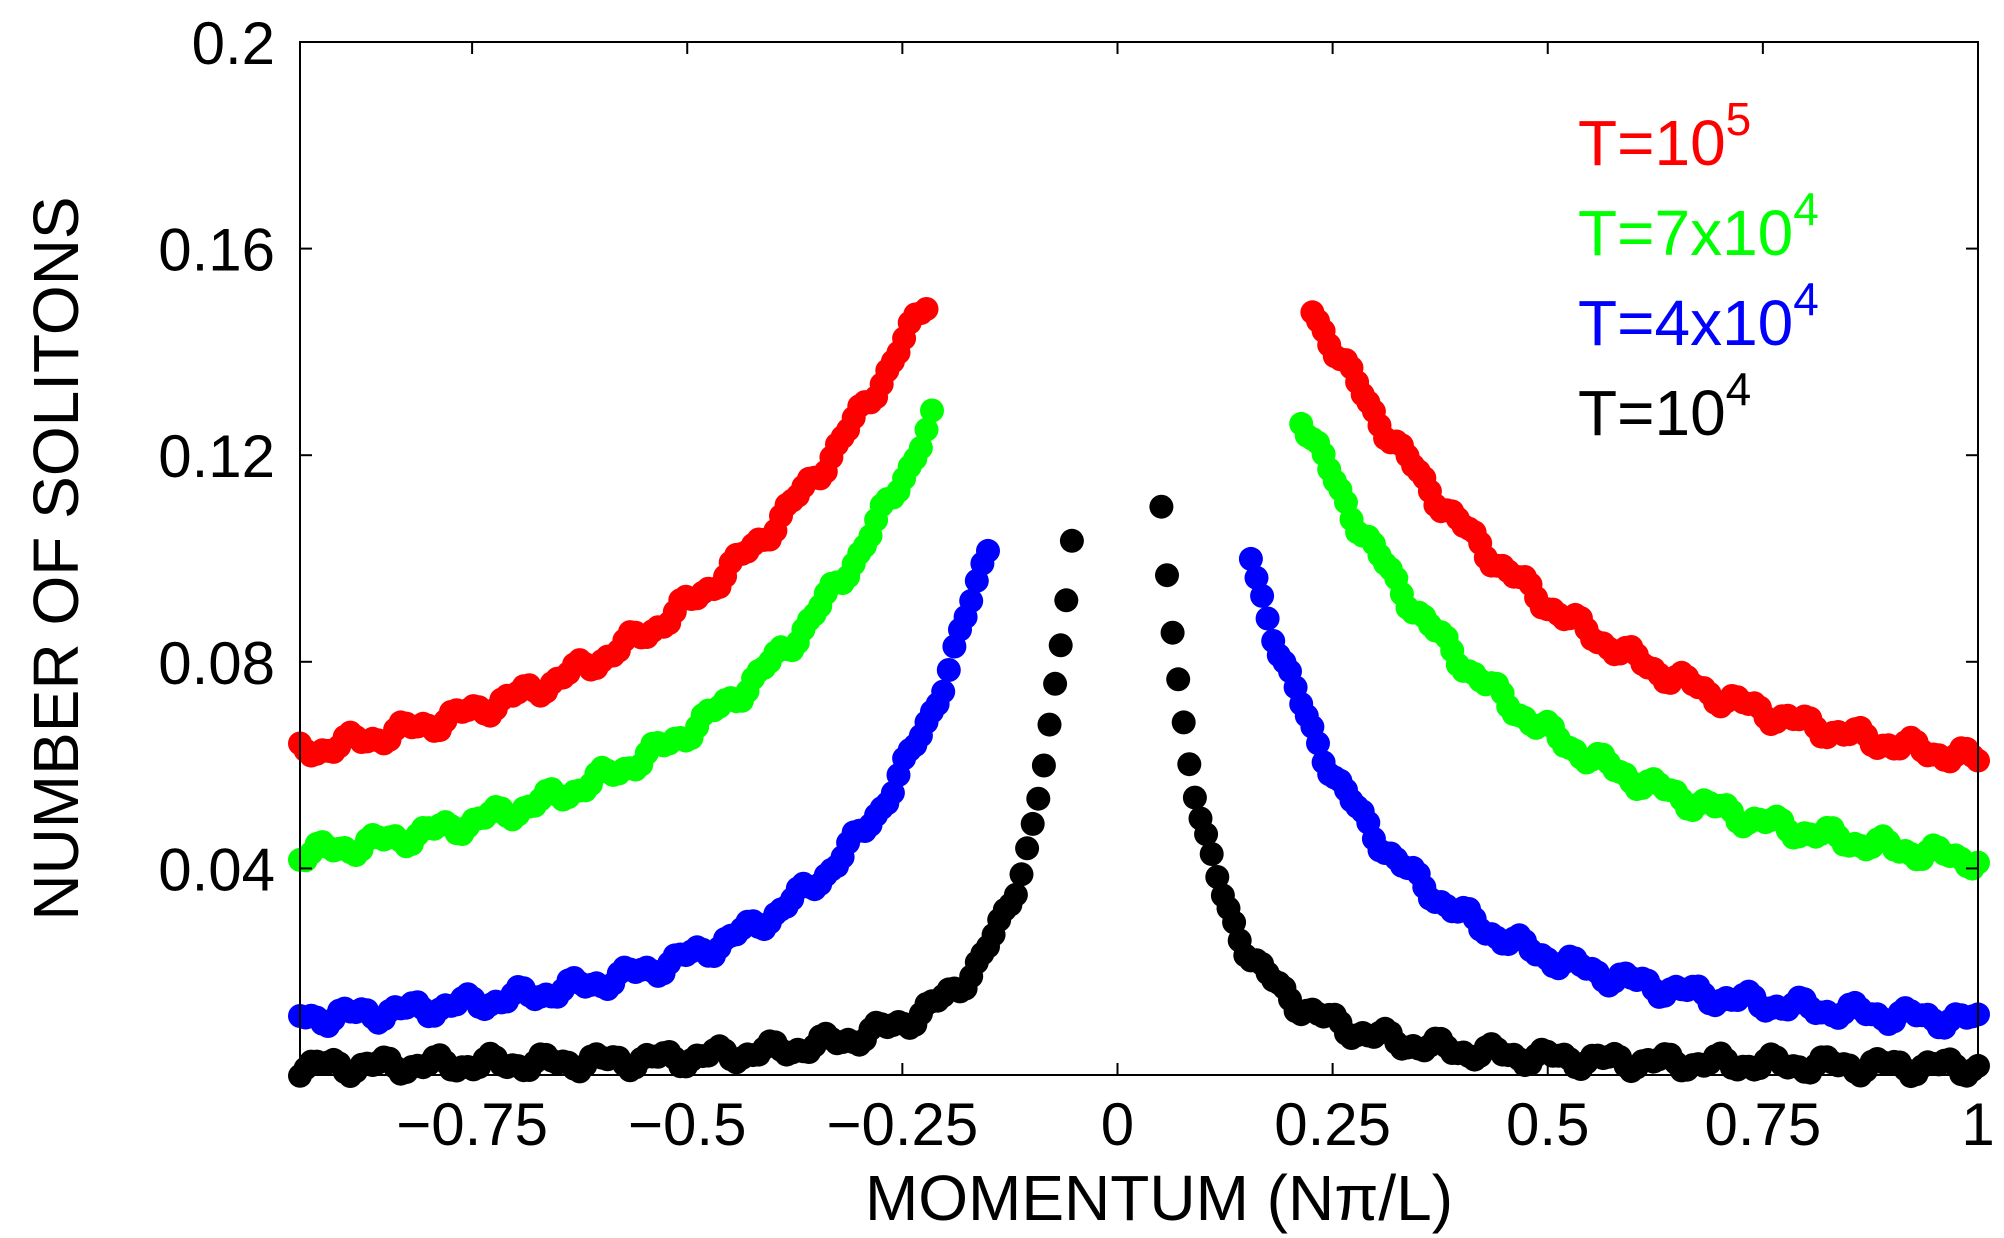  I want to click on legend-entry: T=7x104, so click(1698, 226).